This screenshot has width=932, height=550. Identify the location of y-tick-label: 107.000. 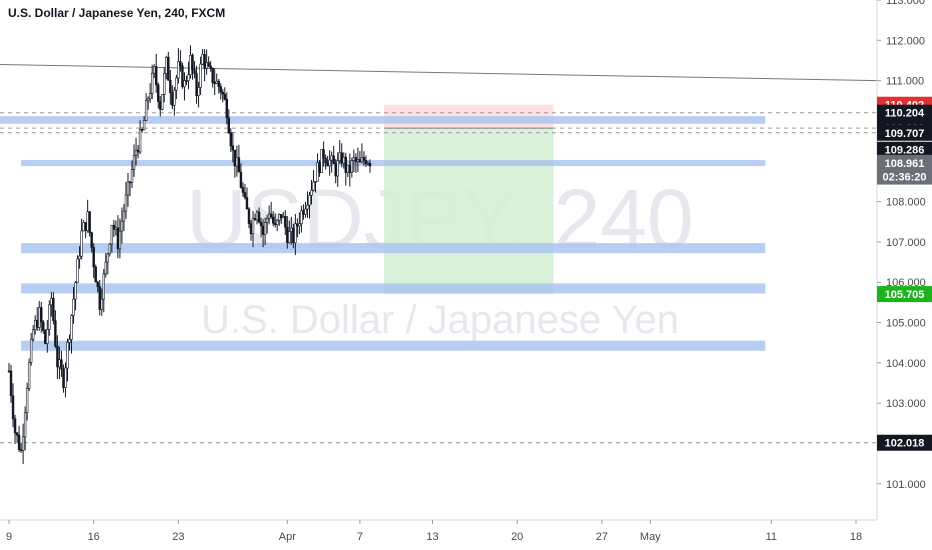
(906, 243).